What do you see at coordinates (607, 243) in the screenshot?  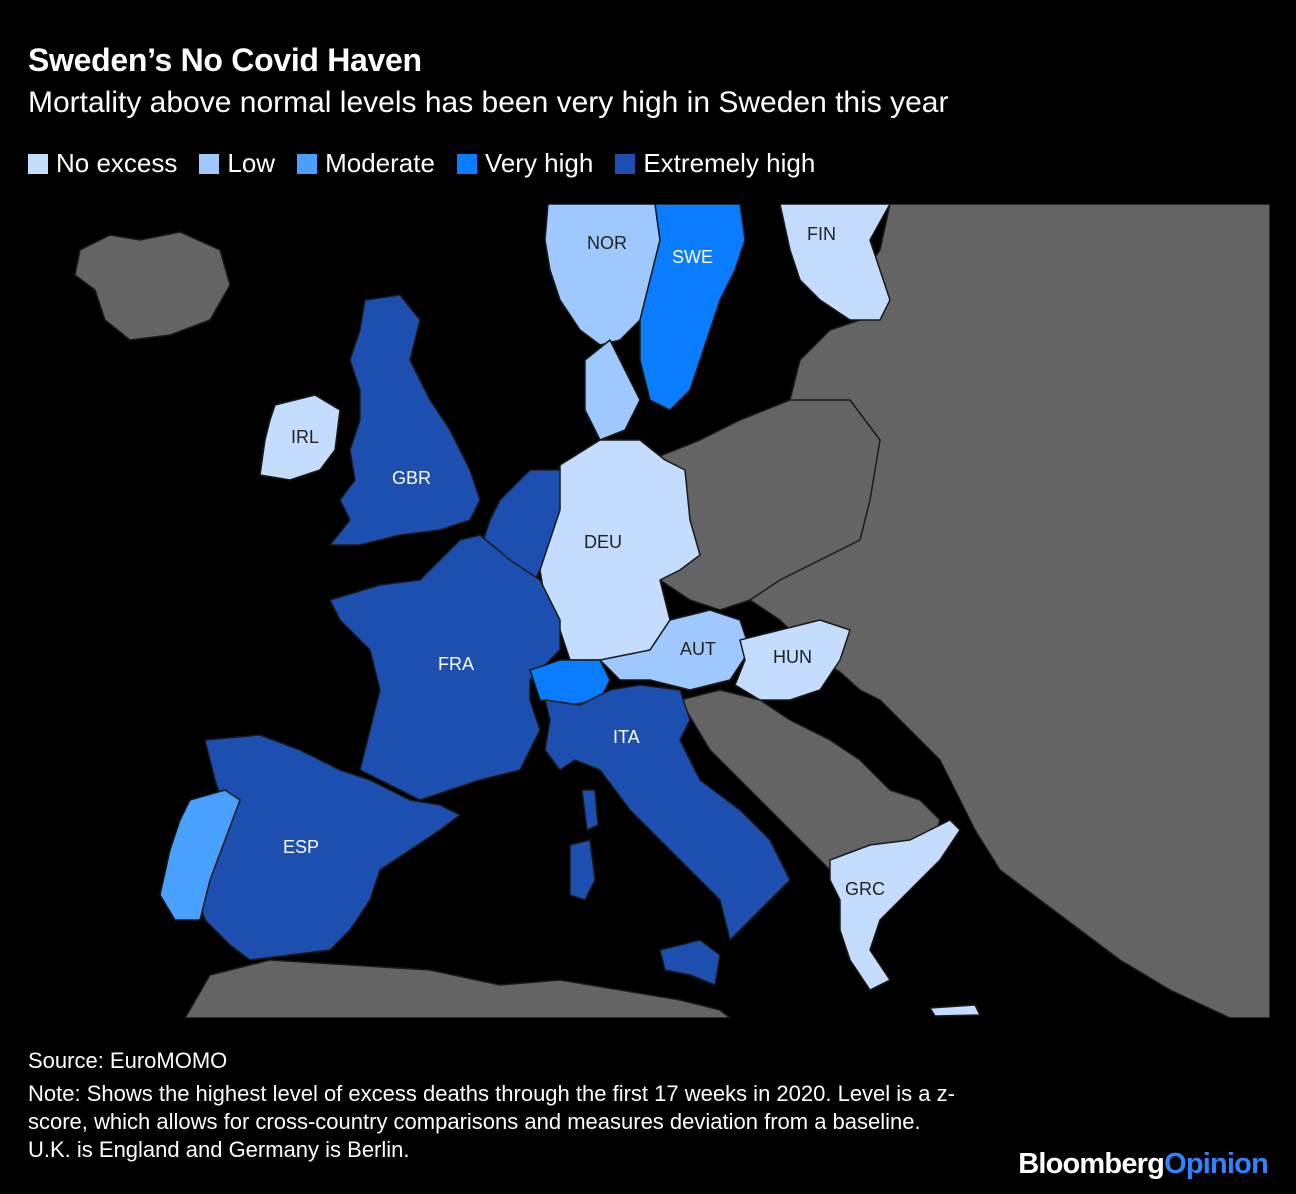 I see `label-NOR: NOR` at bounding box center [607, 243].